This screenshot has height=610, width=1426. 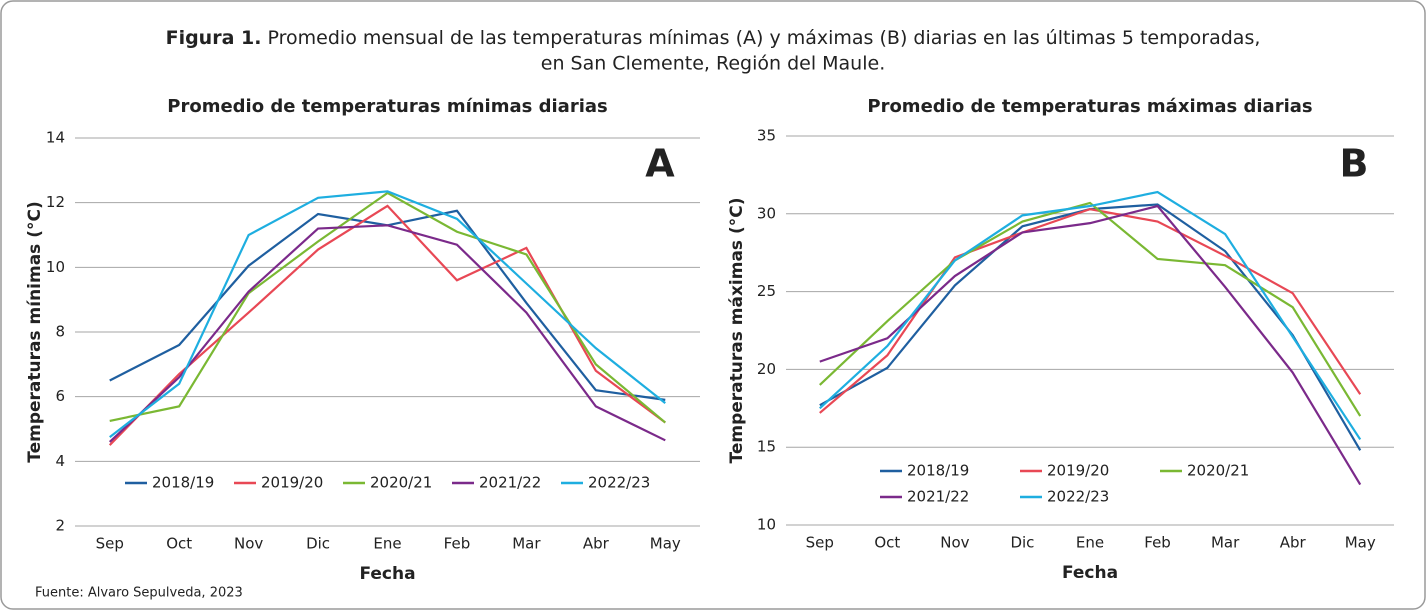 What do you see at coordinates (60, 332) in the screenshot?
I see `y-tick-label: 8` at bounding box center [60, 332].